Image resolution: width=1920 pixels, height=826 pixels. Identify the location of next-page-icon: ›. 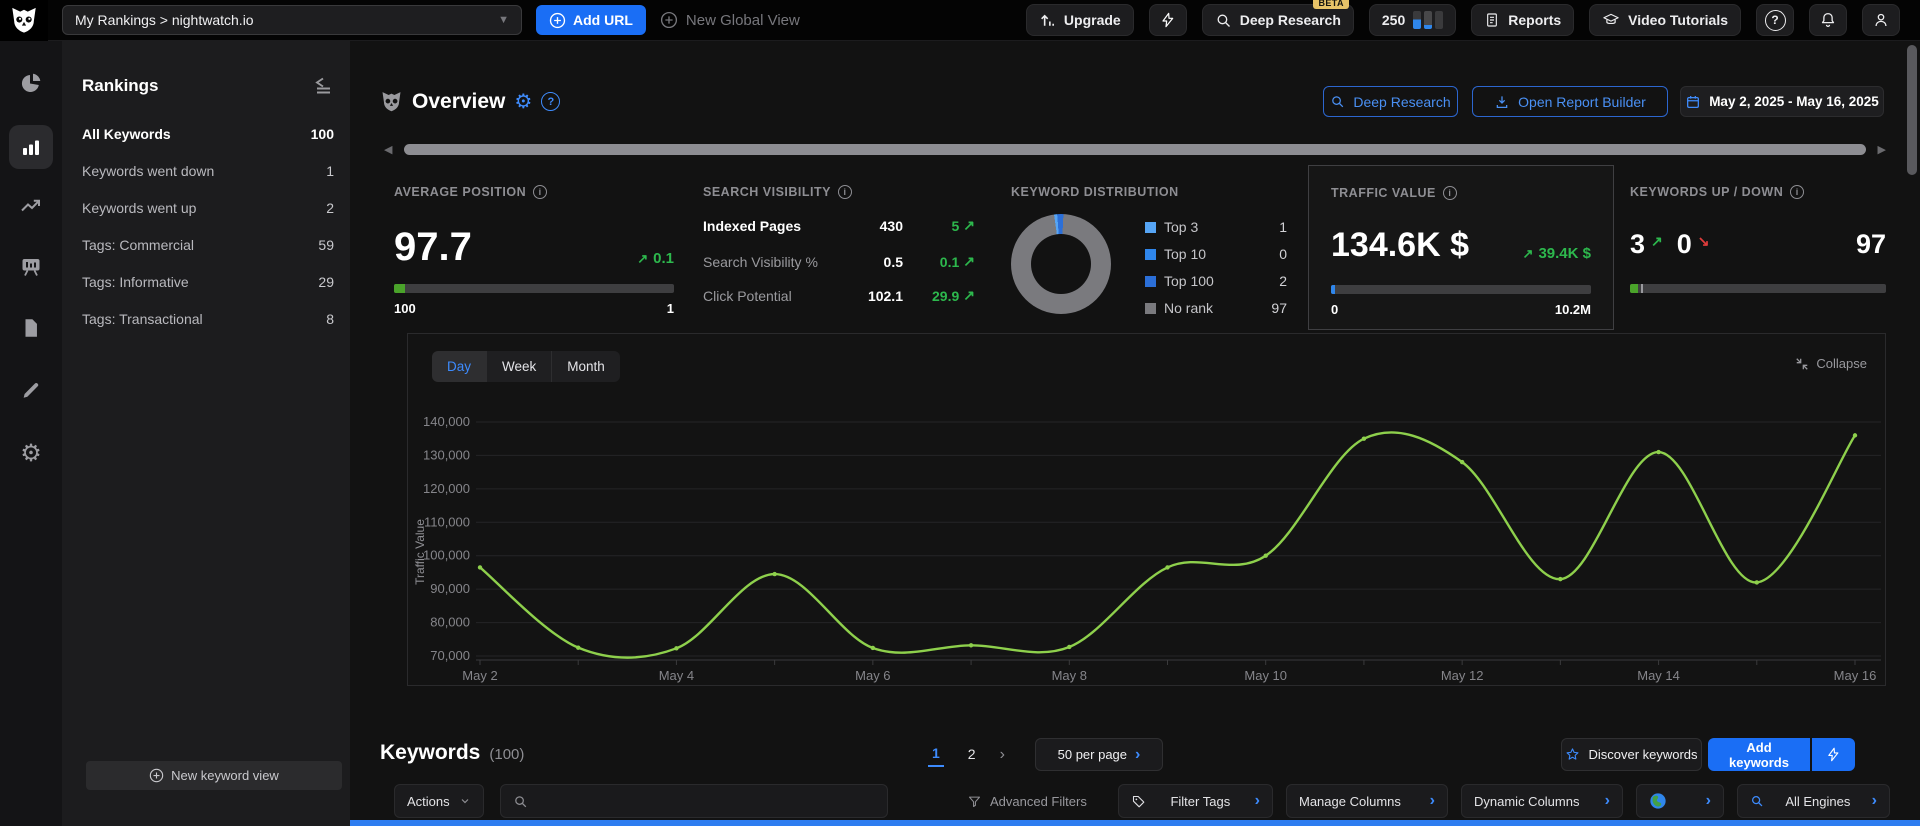
(1002, 754).